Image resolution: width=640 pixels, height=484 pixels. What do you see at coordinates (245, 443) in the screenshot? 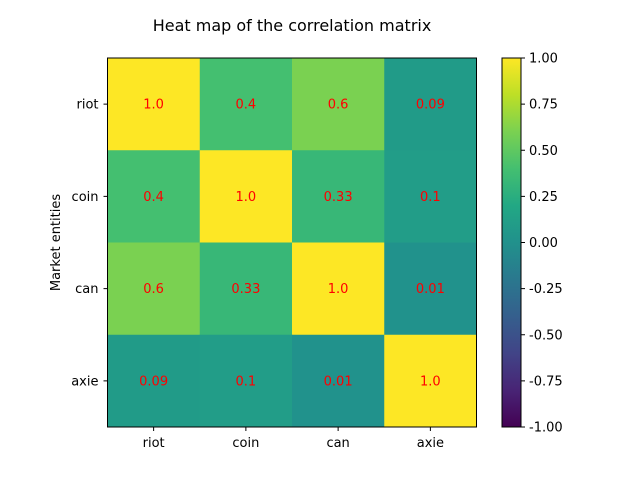
I see `x-tick-label: coin` at bounding box center [245, 443].